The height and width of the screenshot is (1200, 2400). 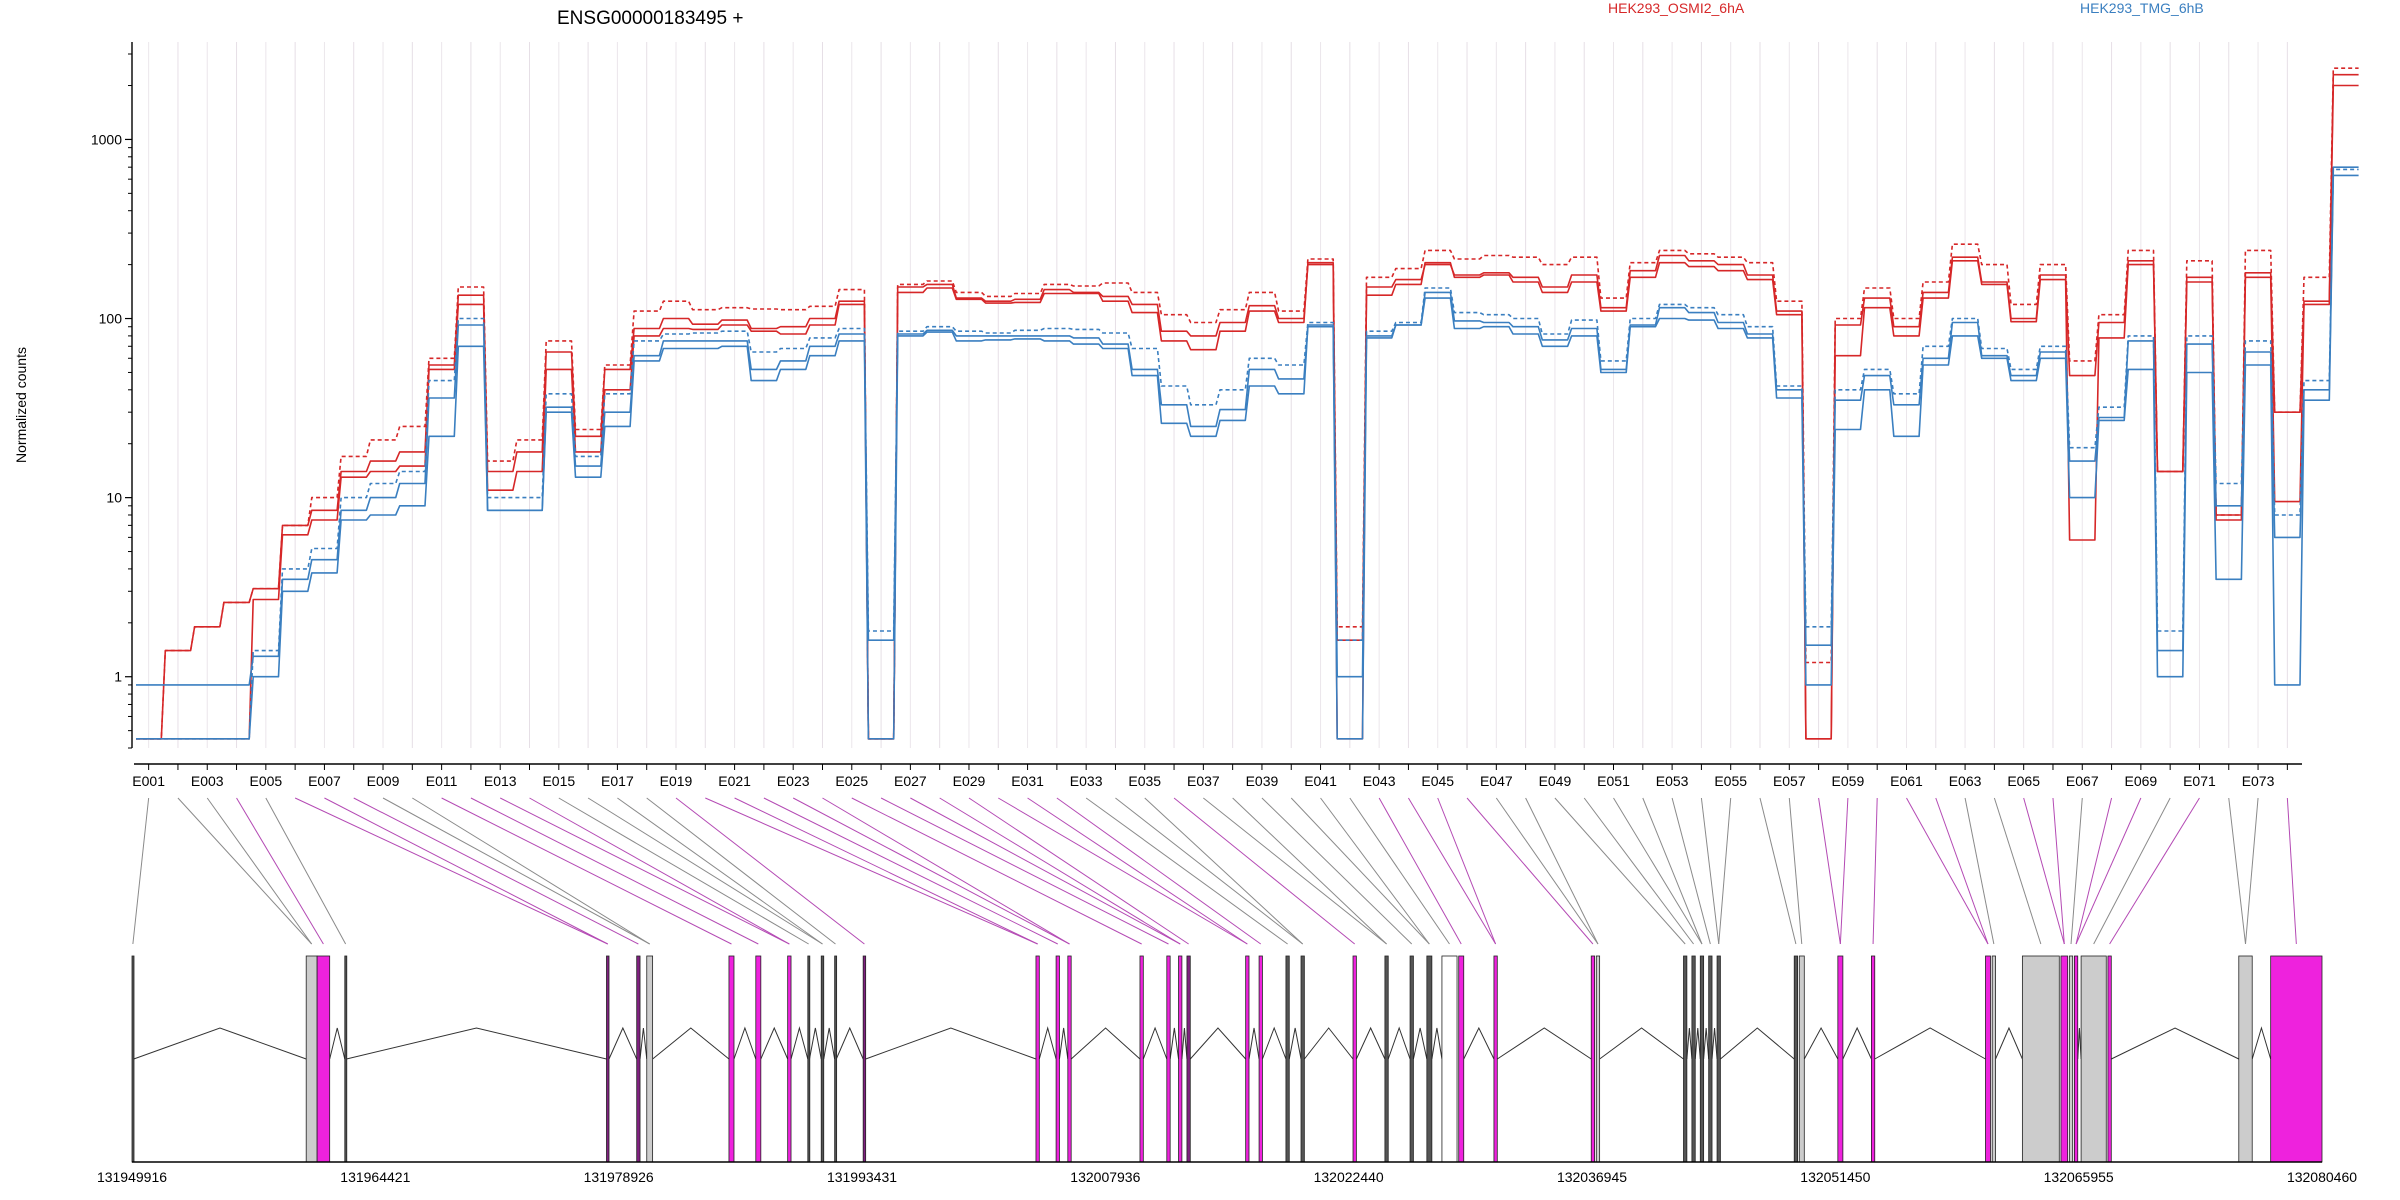 What do you see at coordinates (1947, 871) in the screenshot?
I see `connector-e061` at bounding box center [1947, 871].